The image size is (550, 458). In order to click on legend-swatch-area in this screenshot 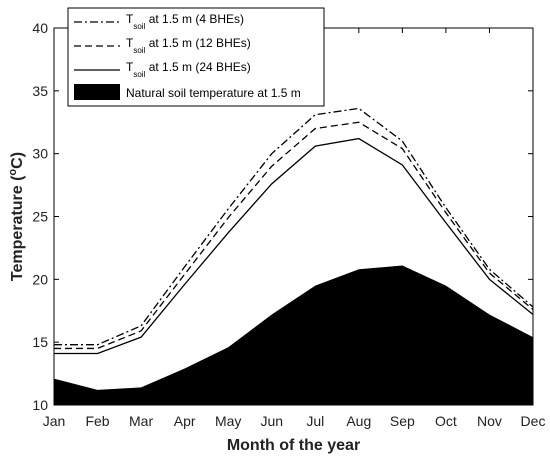, I will do `click(97, 92)`.